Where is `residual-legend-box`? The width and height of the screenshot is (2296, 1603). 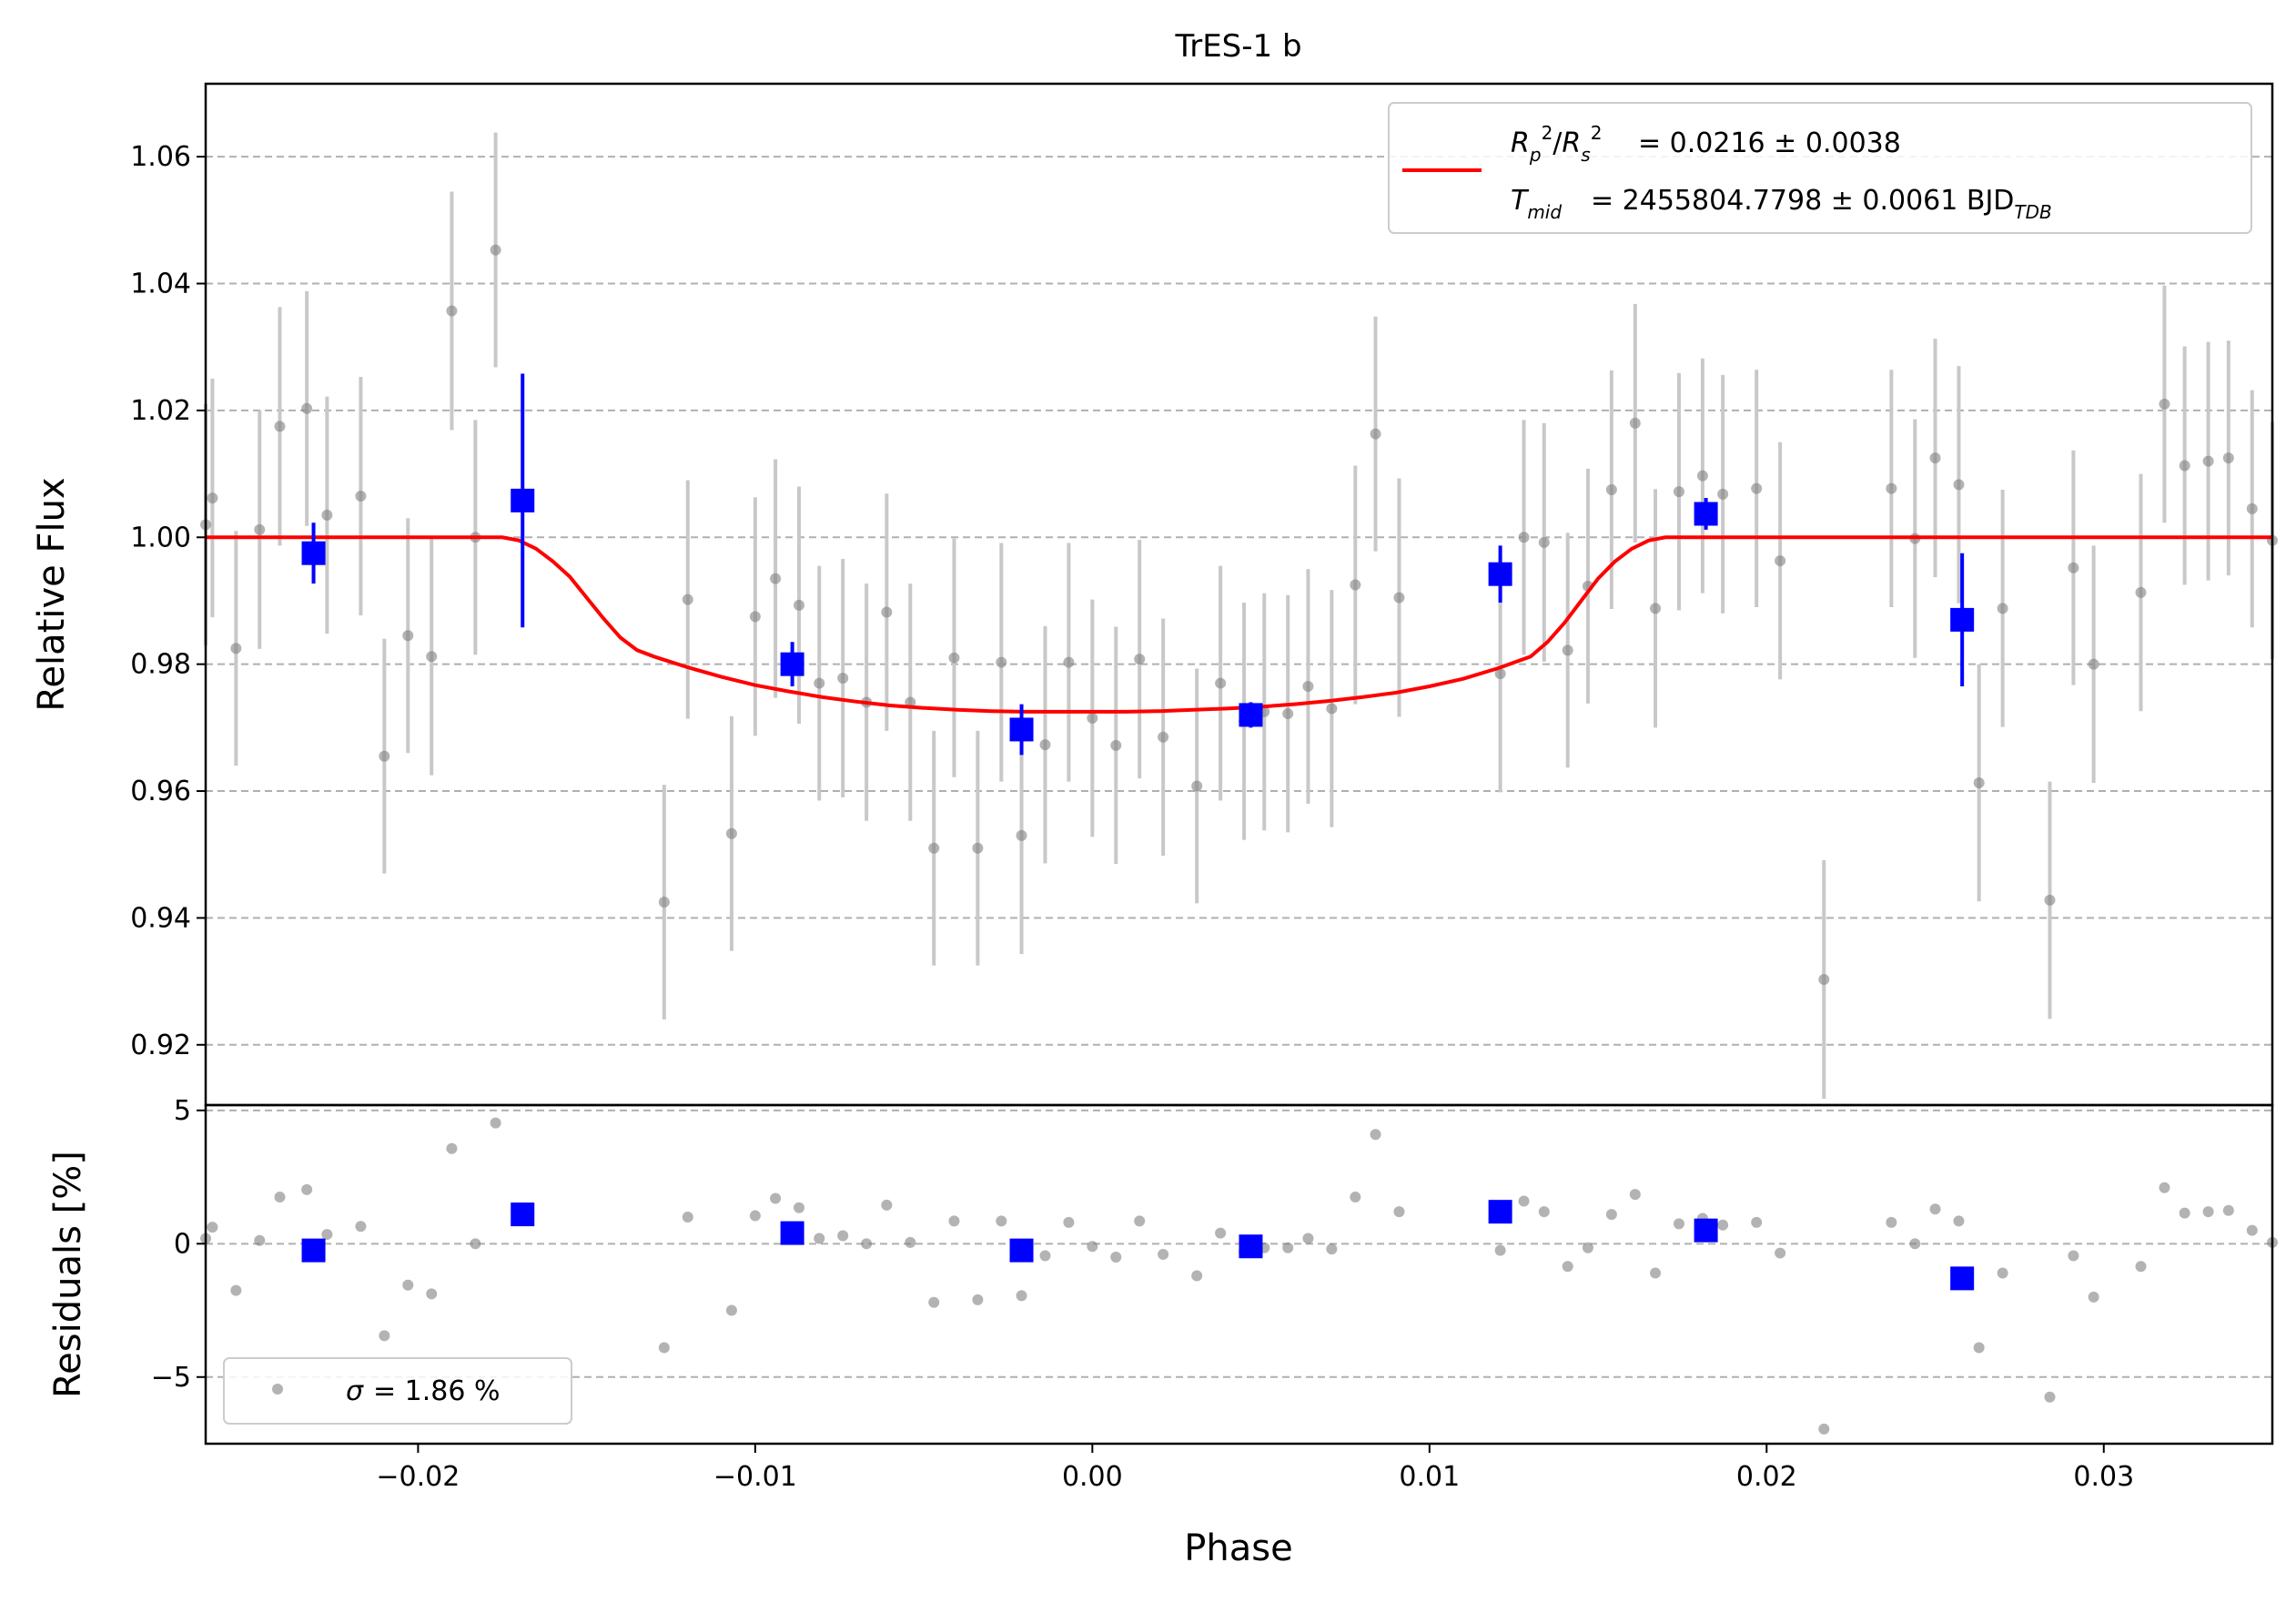
residual-legend-box is located at coordinates (398, 1391).